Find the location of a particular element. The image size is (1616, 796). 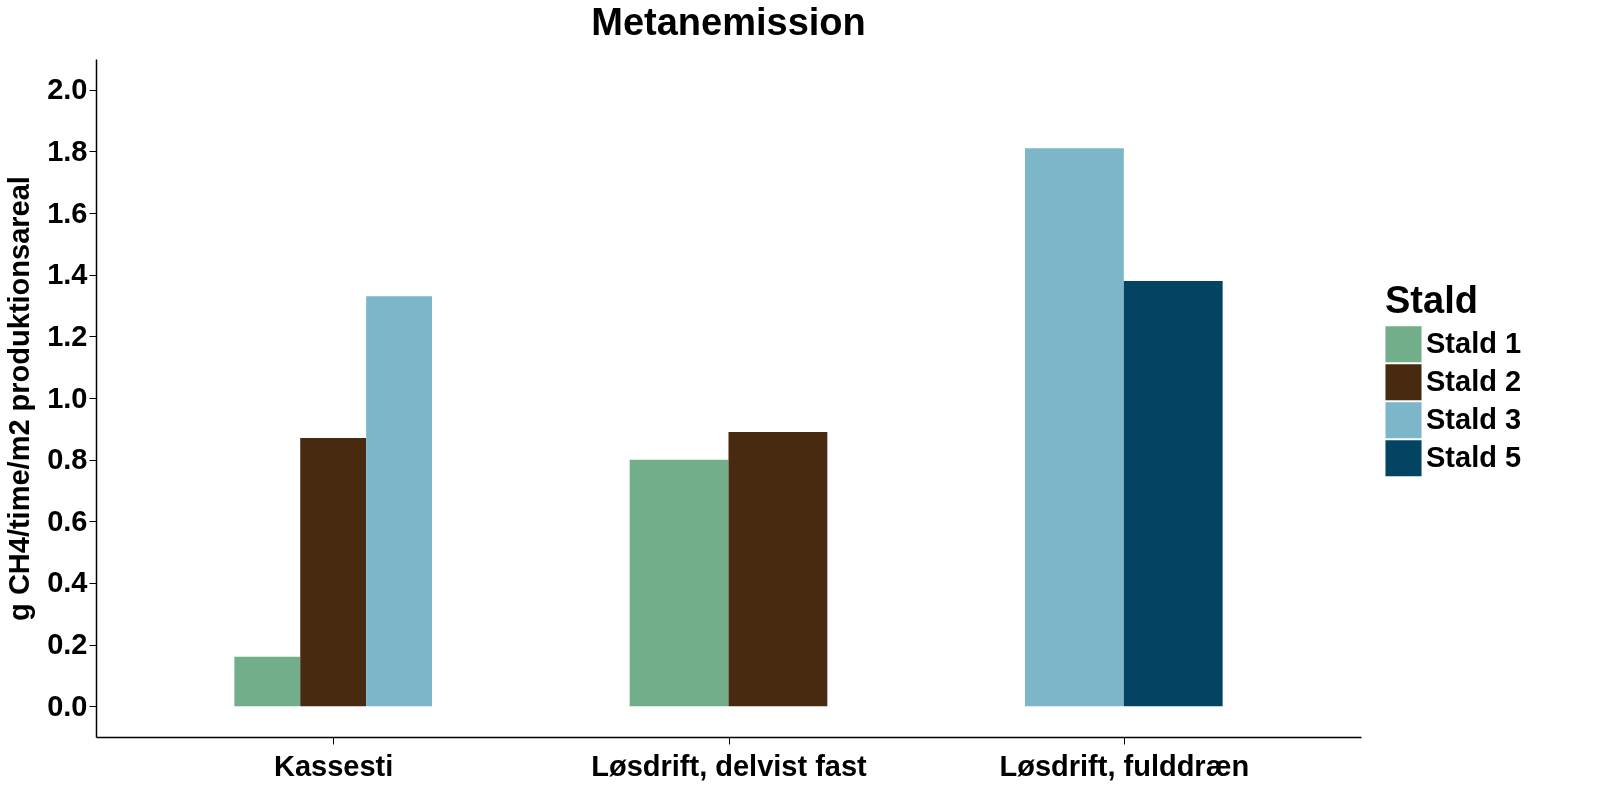

x-tick-label: Løsdrift, fulddræn is located at coordinates (1124, 765).